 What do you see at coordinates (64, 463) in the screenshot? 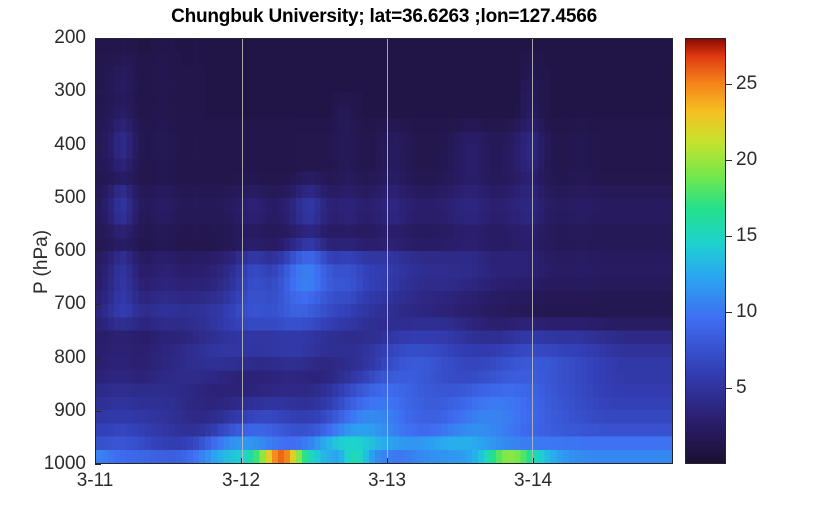
I see `y-axis-tick-label: 1000` at bounding box center [64, 463].